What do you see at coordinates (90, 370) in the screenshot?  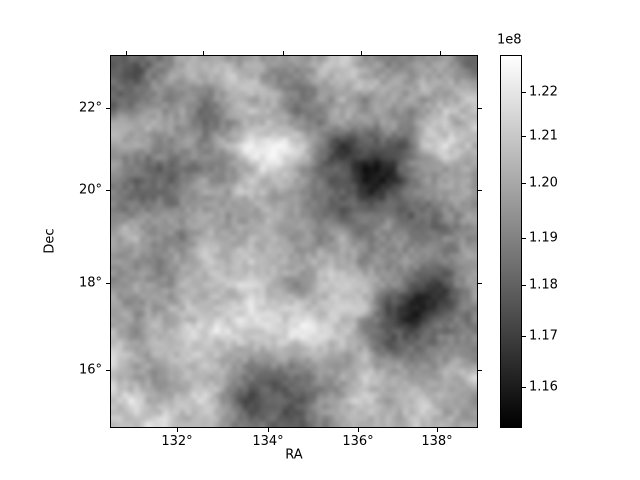 I see `y-tick-label: 16°` at bounding box center [90, 370].